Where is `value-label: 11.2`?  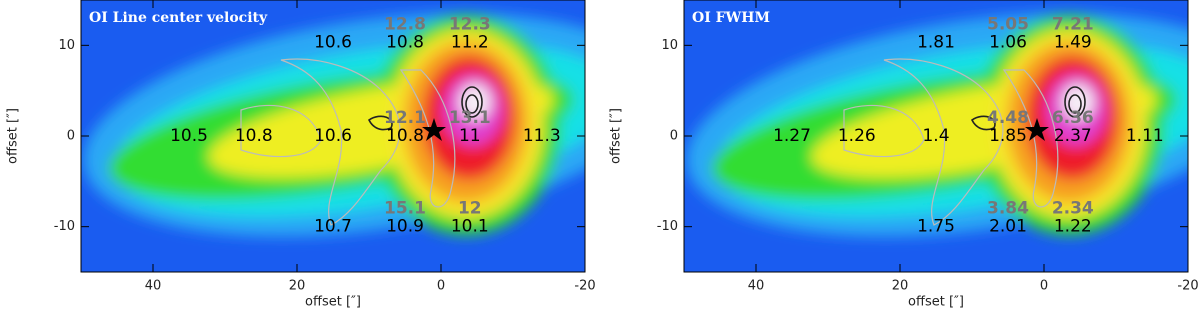 value-label: 11.2 is located at coordinates (470, 43).